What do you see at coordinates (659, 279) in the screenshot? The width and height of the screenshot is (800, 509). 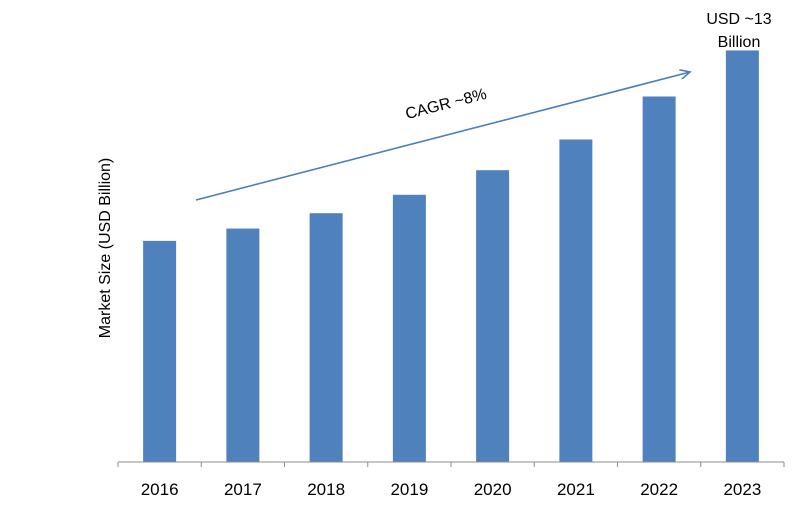 I see `bar-2022` at bounding box center [659, 279].